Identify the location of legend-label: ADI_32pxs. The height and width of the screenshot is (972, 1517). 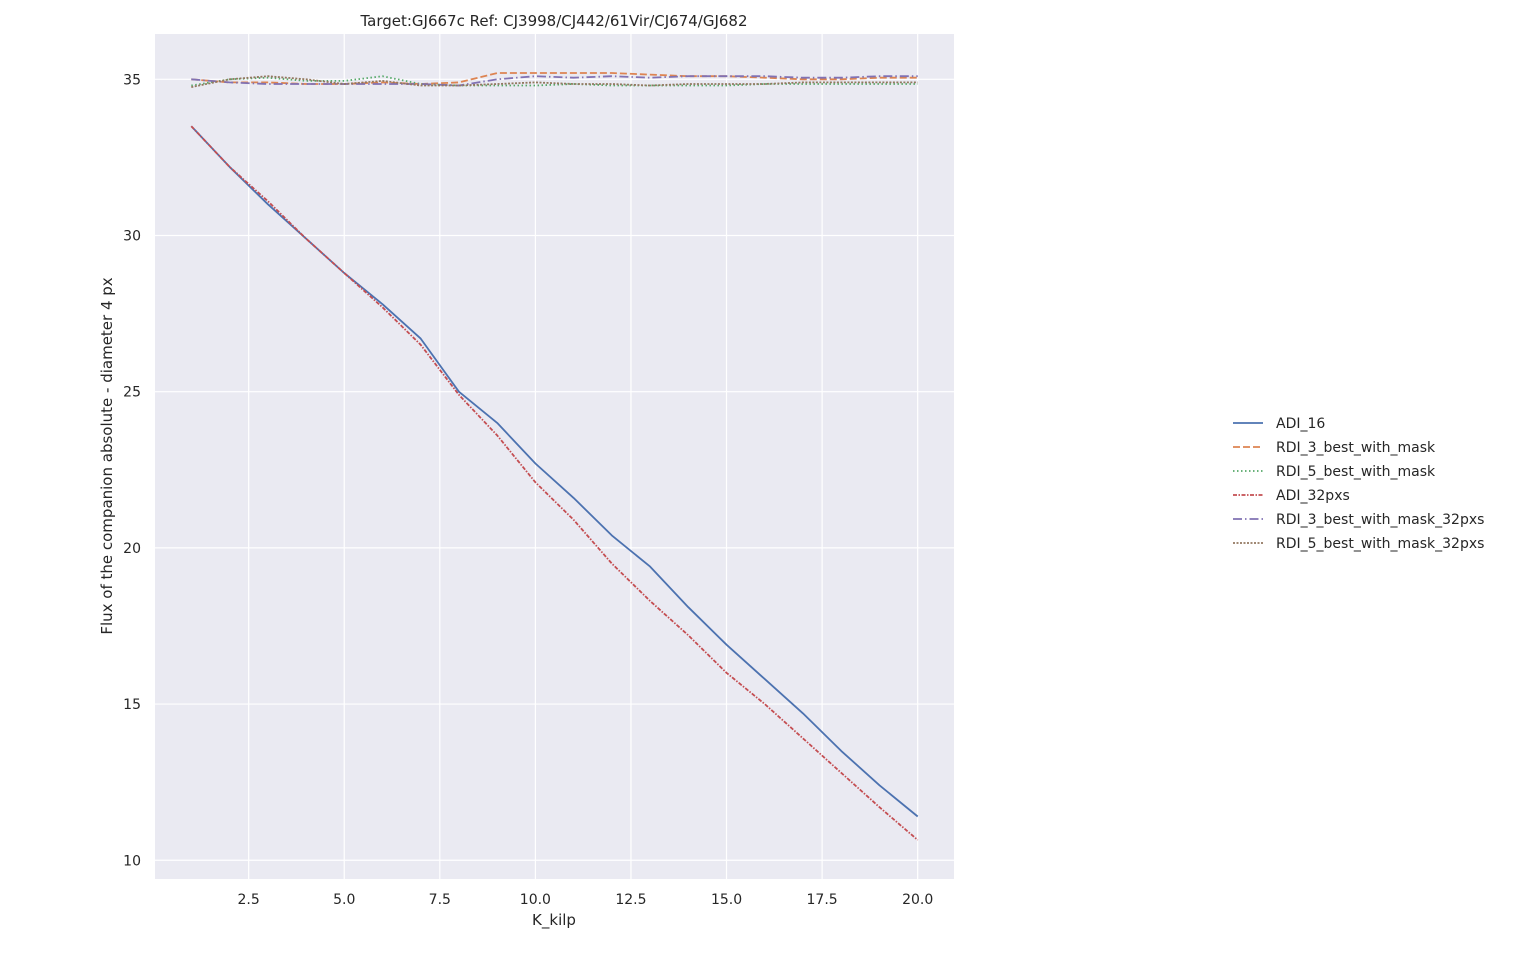
(1313, 496).